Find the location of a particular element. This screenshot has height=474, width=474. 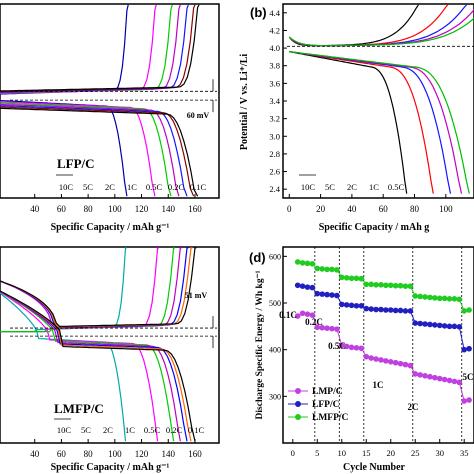

panel-a-xlabel: Specific Capacity / mAh g⁻¹ is located at coordinates (110, 227).